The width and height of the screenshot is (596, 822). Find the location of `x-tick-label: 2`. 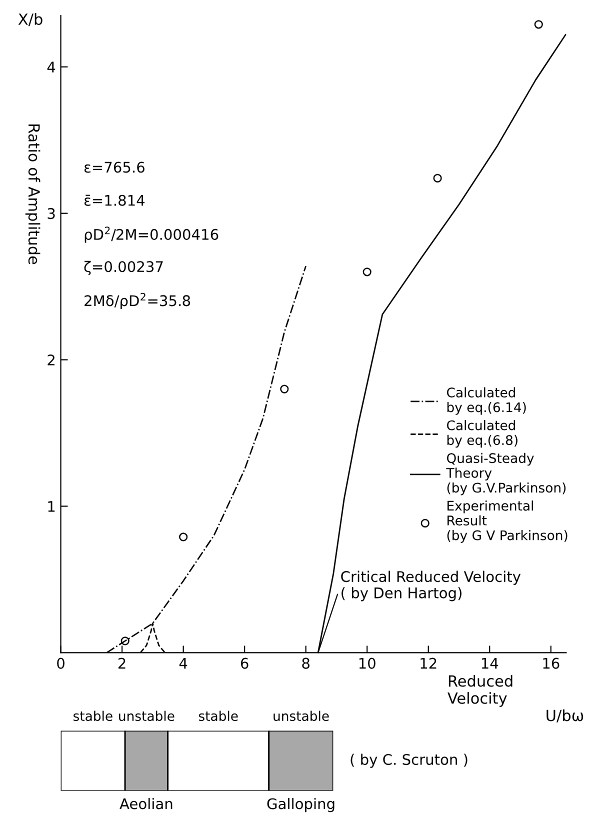

x-tick-label: 2 is located at coordinates (122, 663).